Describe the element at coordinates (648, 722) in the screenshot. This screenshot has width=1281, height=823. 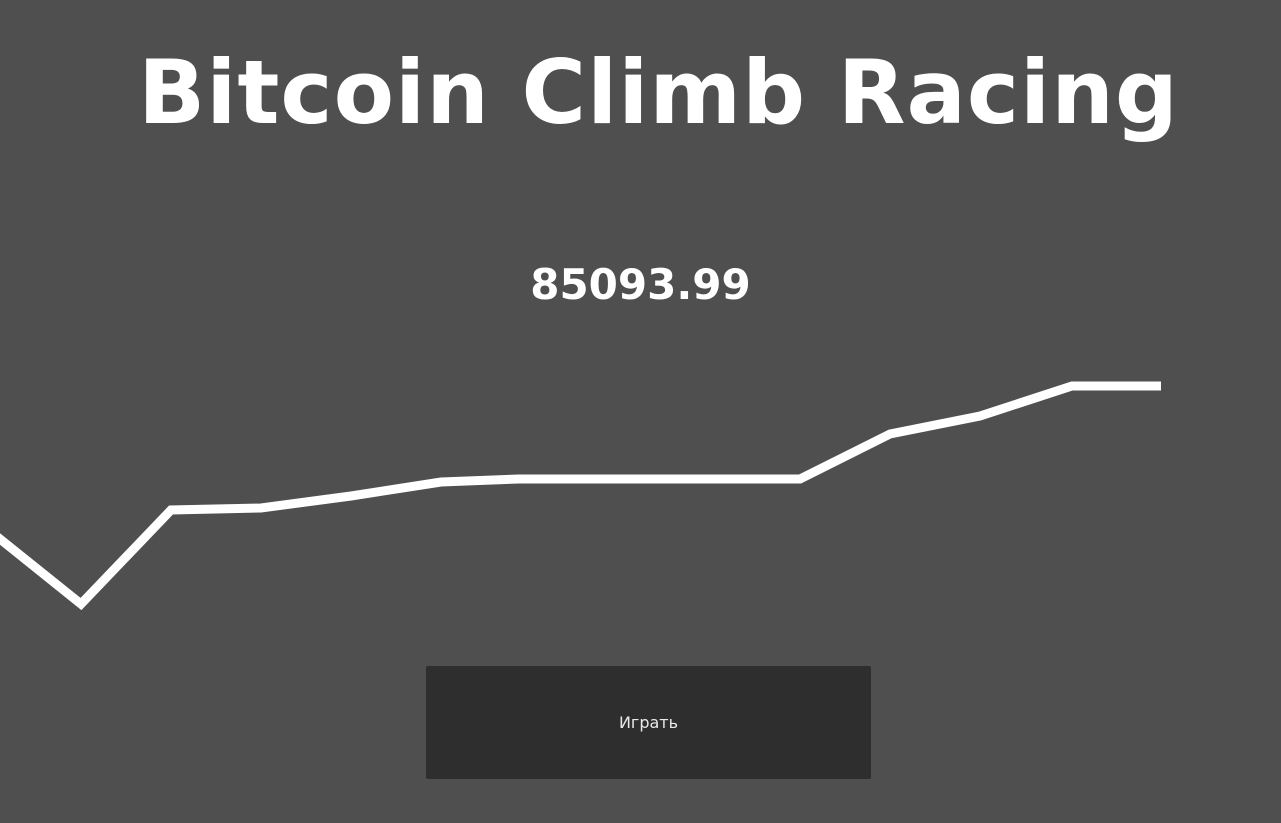
I see `play-button: Играть` at that location.